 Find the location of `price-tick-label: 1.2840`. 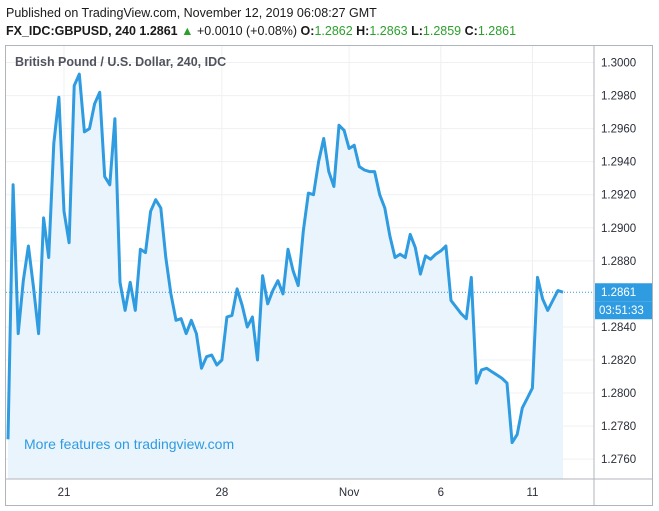

price-tick-label: 1.2840 is located at coordinates (618, 328).